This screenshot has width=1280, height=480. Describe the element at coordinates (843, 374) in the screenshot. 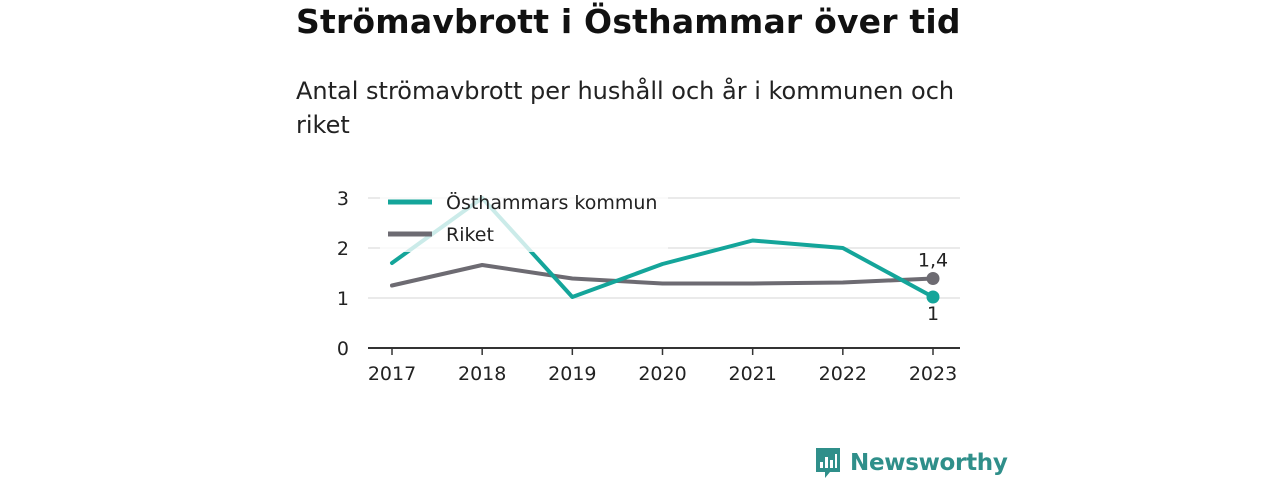

I see `x-tick-label: 2022` at that location.